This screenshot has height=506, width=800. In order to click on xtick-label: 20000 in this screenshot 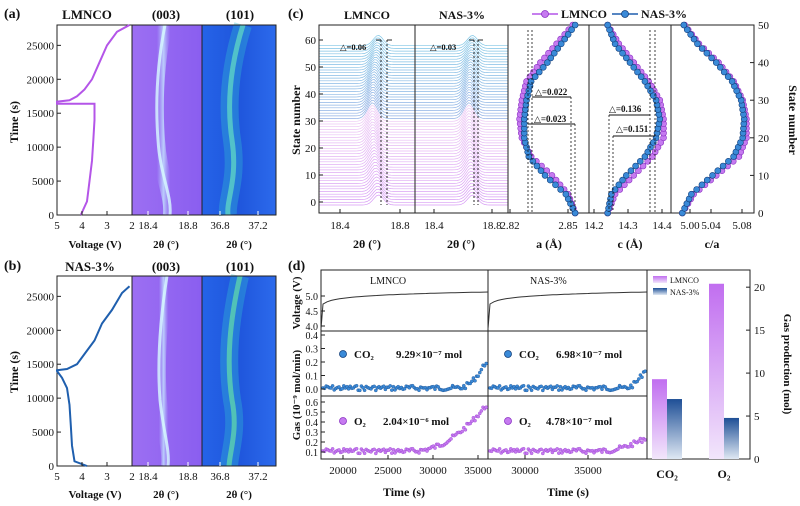, I will do `click(343, 471)`.